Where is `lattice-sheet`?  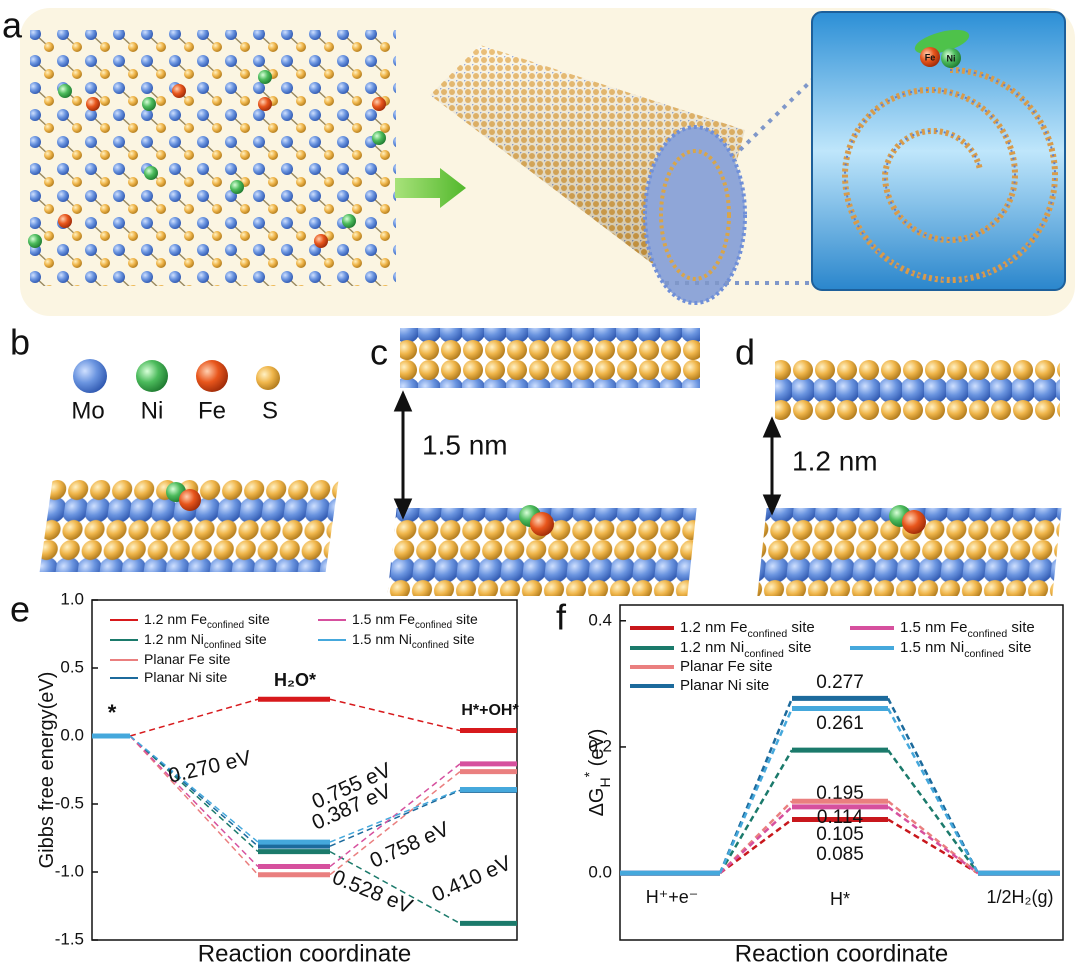 lattice-sheet is located at coordinates (213, 158).